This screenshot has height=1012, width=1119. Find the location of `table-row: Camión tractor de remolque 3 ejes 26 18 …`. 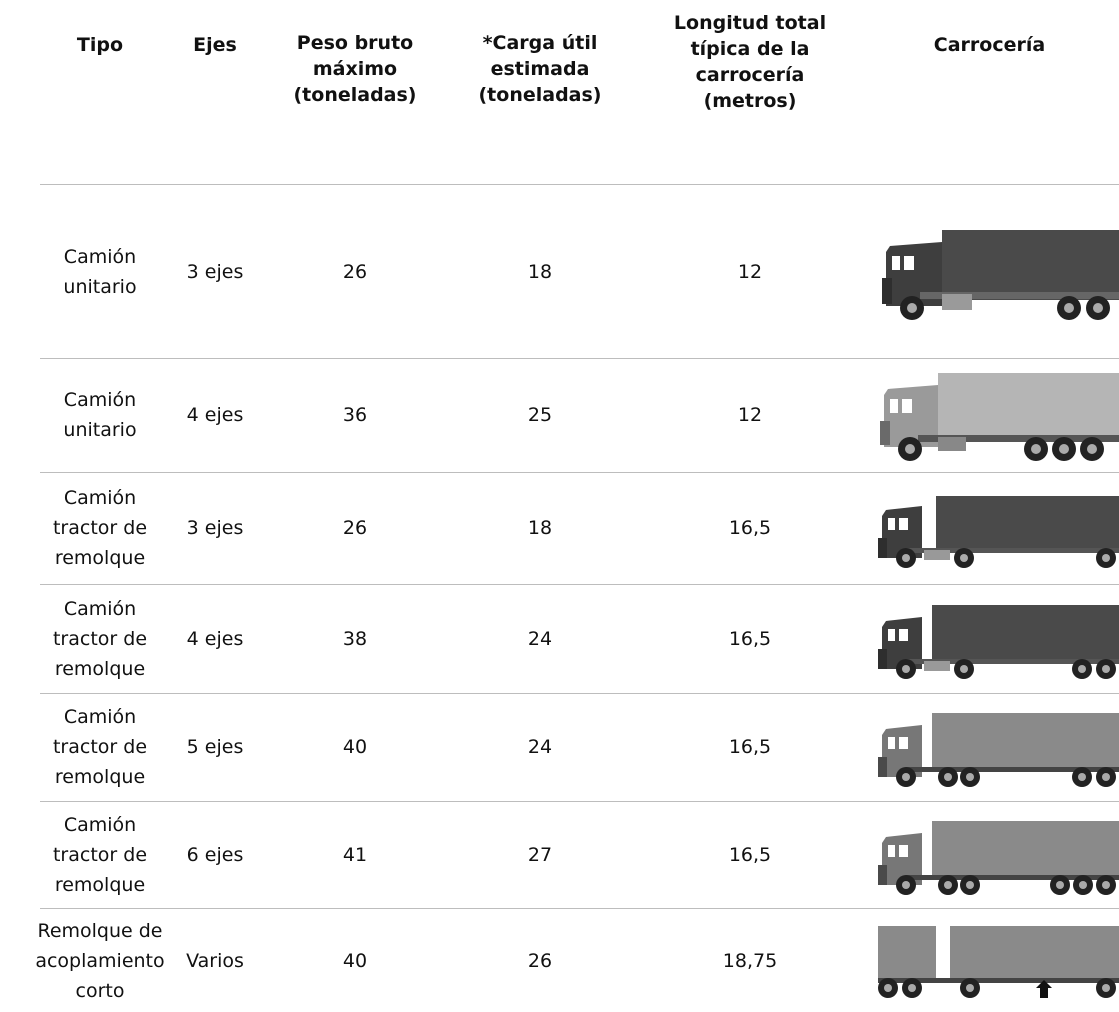

table-row: Camión tractor de remolque 3 ejes 26 18 … is located at coordinates (559, 528).